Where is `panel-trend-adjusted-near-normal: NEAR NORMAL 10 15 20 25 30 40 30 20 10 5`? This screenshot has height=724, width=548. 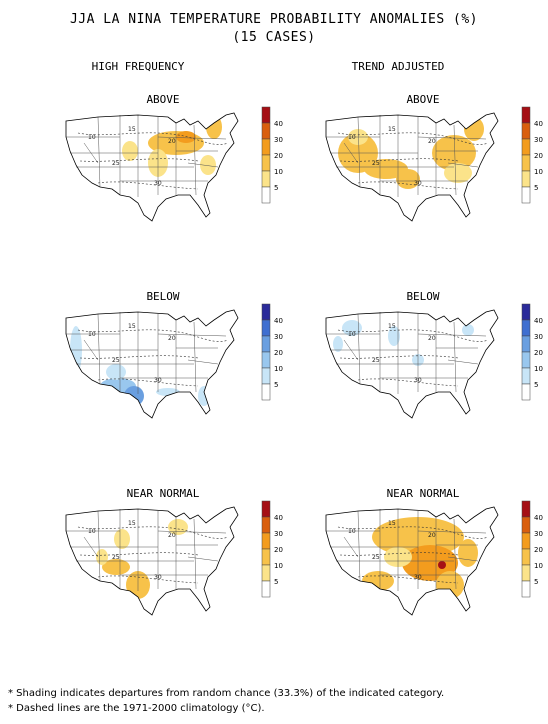 panel-trend-adjusted-near-normal: NEAR NORMAL 10 15 20 25 30 40 30 20 10 5 is located at coordinates (433, 582).